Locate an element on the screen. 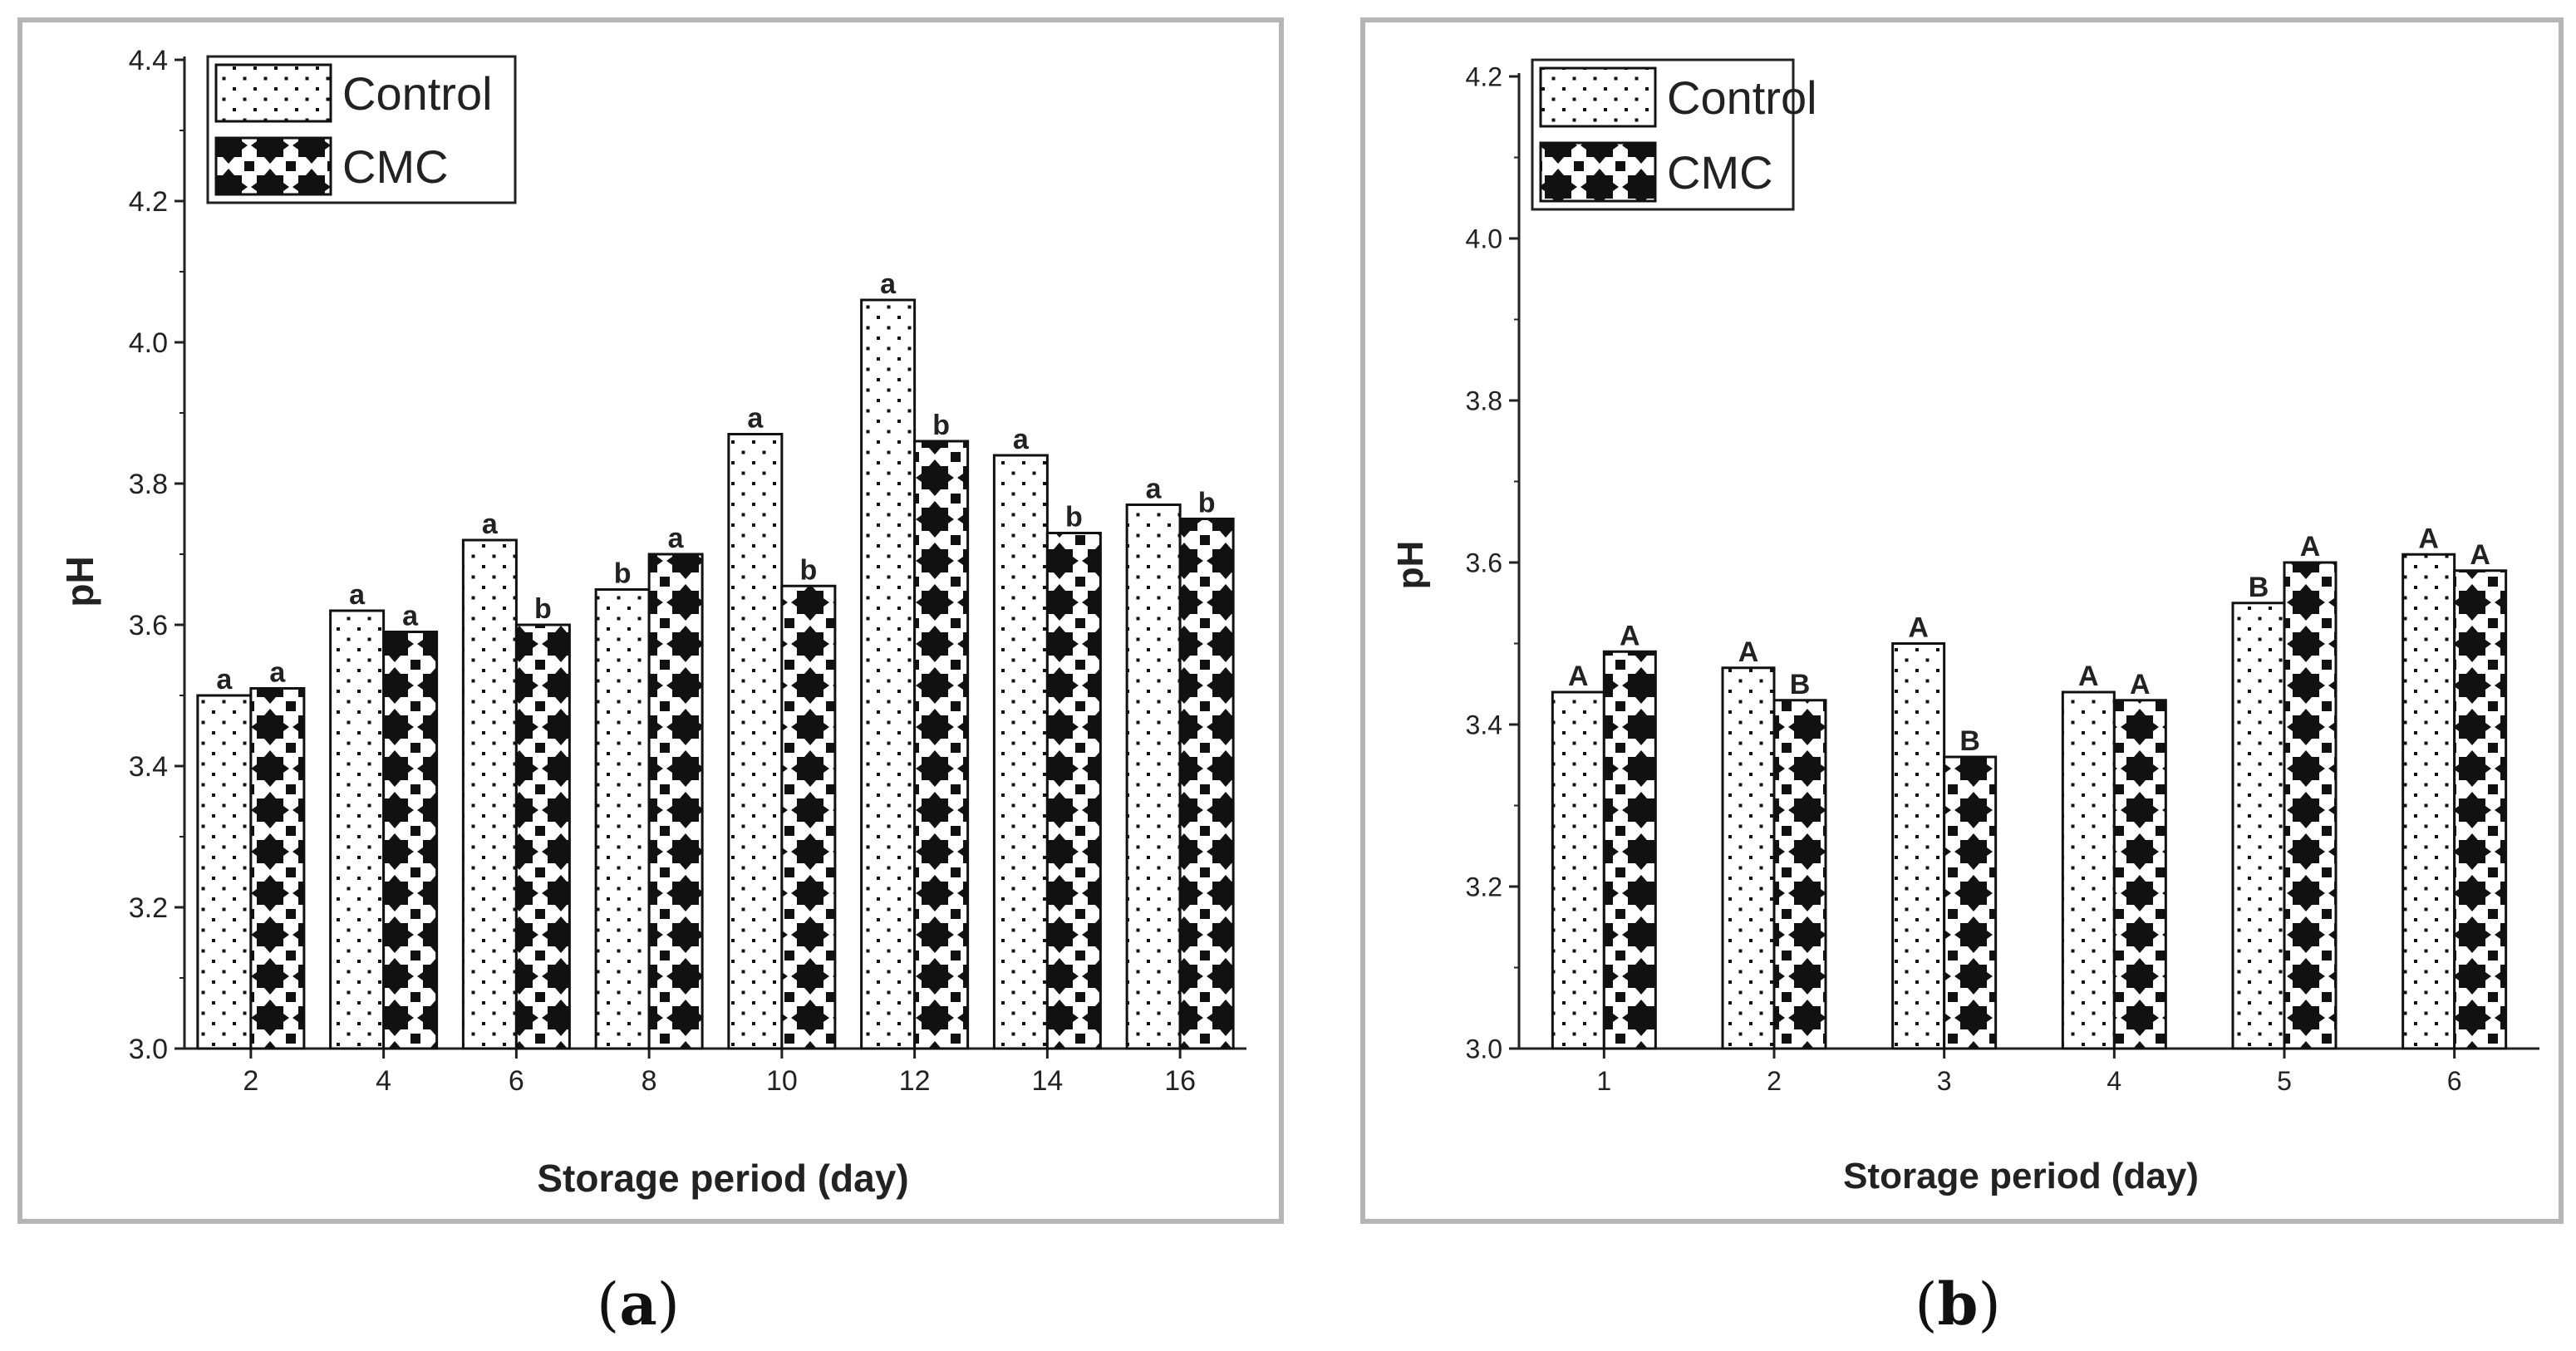 The height and width of the screenshot is (1351, 2576). x-tick-label: 12 is located at coordinates (915, 1081).